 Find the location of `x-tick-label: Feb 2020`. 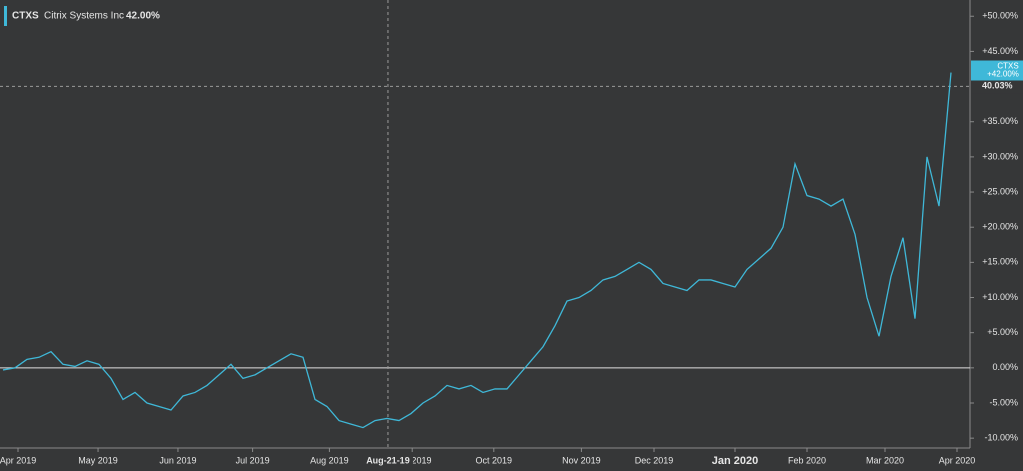

x-tick-label: Feb 2020 is located at coordinates (807, 460).